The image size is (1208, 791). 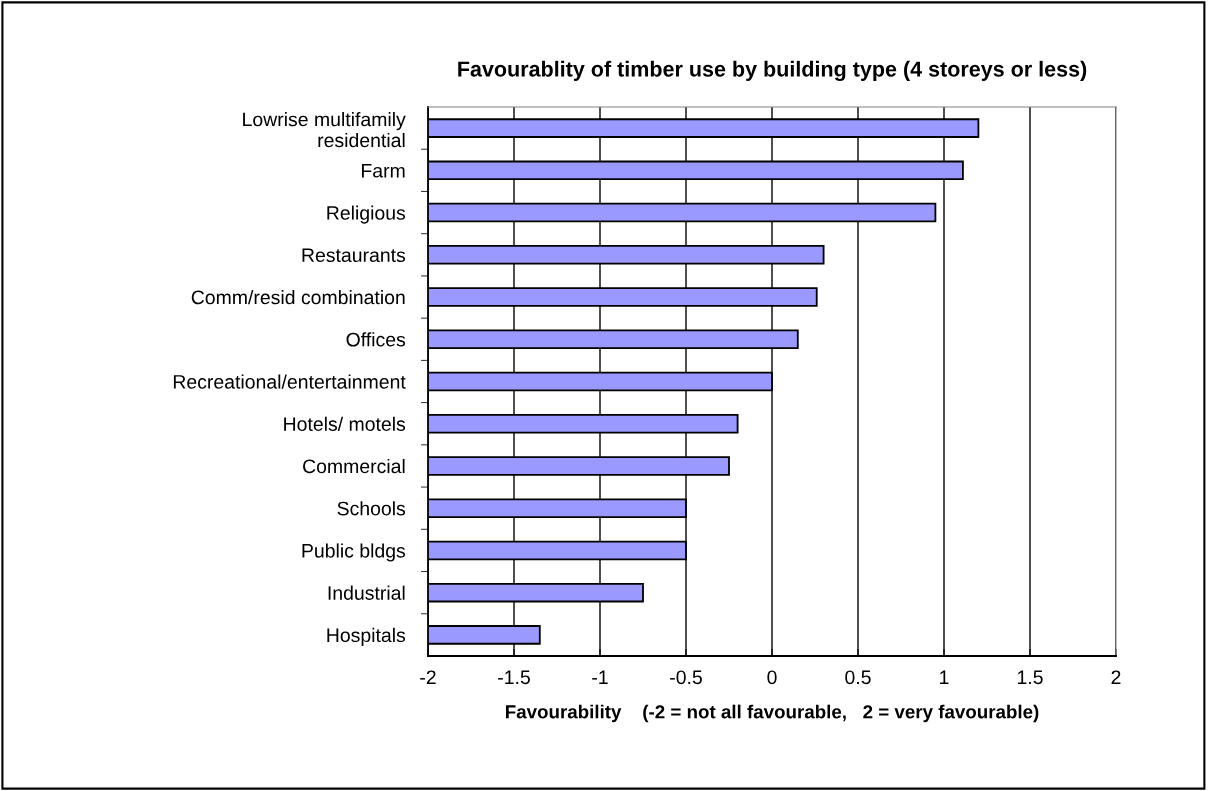 What do you see at coordinates (324, 130) in the screenshot?
I see `y-tick-label: Lowrise multifamily residential` at bounding box center [324, 130].